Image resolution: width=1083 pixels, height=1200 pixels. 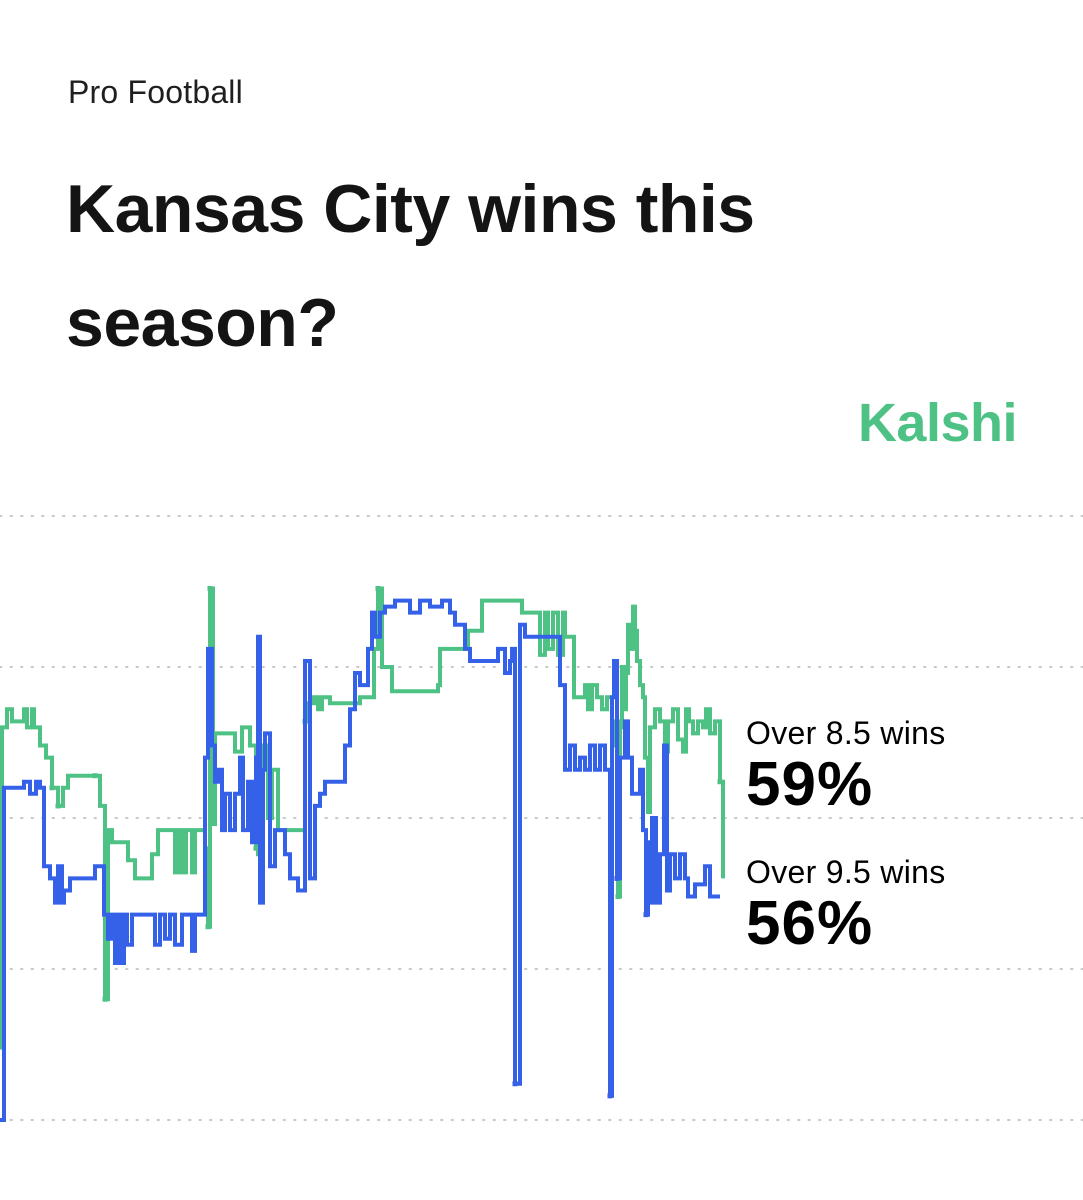 I want to click on legend-over-95: Over 9.5 wins 56%, so click(x=846, y=905).